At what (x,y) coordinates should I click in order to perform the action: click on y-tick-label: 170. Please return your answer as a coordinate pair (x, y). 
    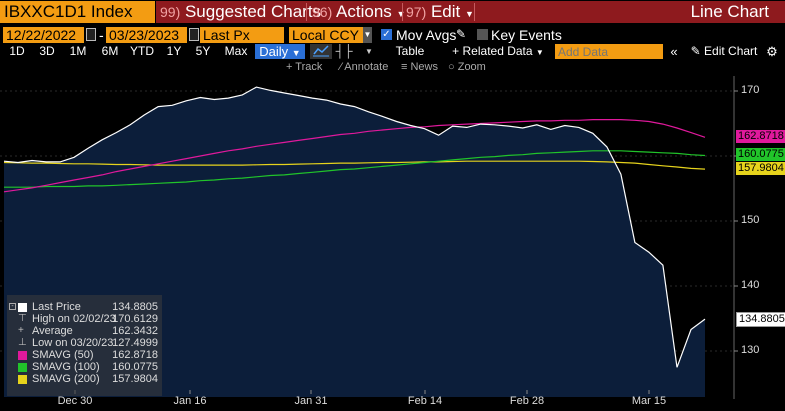
    Looking at the image, I should click on (750, 90).